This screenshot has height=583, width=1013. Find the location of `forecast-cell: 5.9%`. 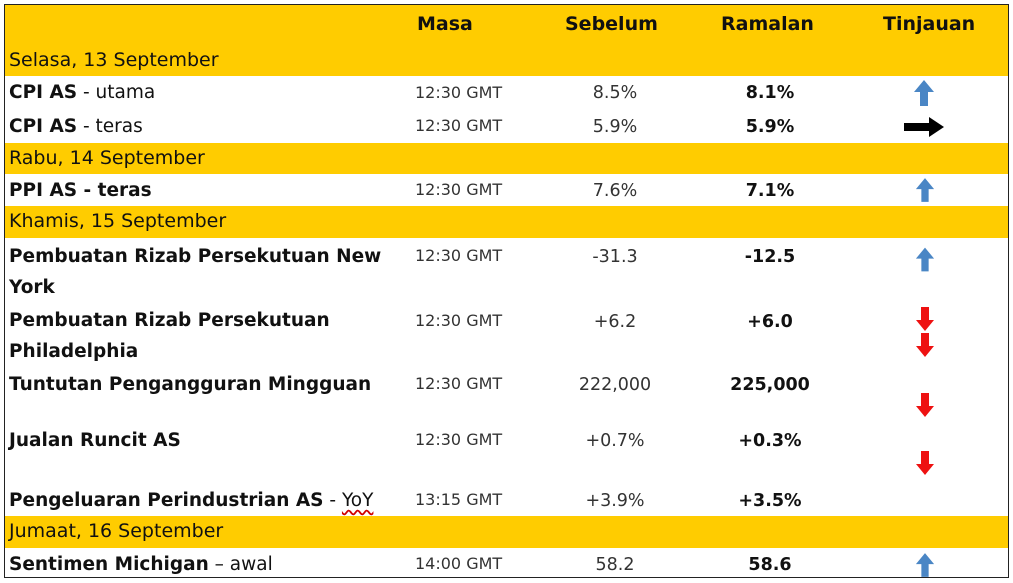

forecast-cell: 5.9% is located at coordinates (770, 127).